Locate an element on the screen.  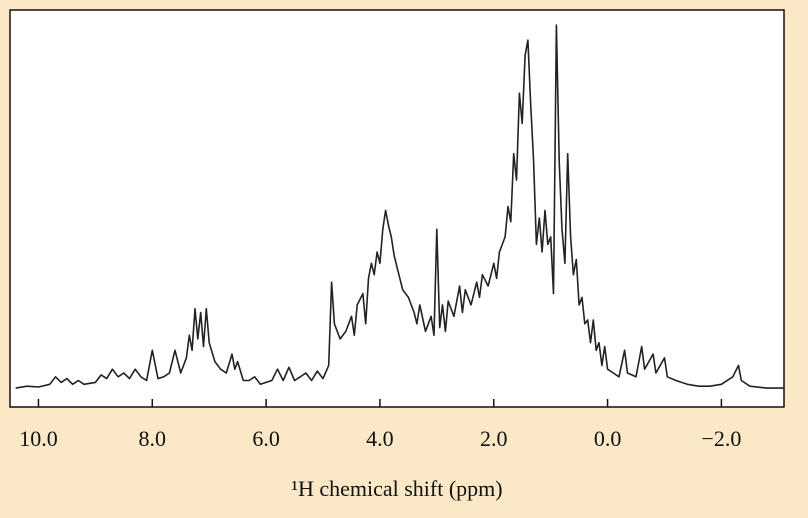
x-tick-label: 10.0 is located at coordinates (38, 438).